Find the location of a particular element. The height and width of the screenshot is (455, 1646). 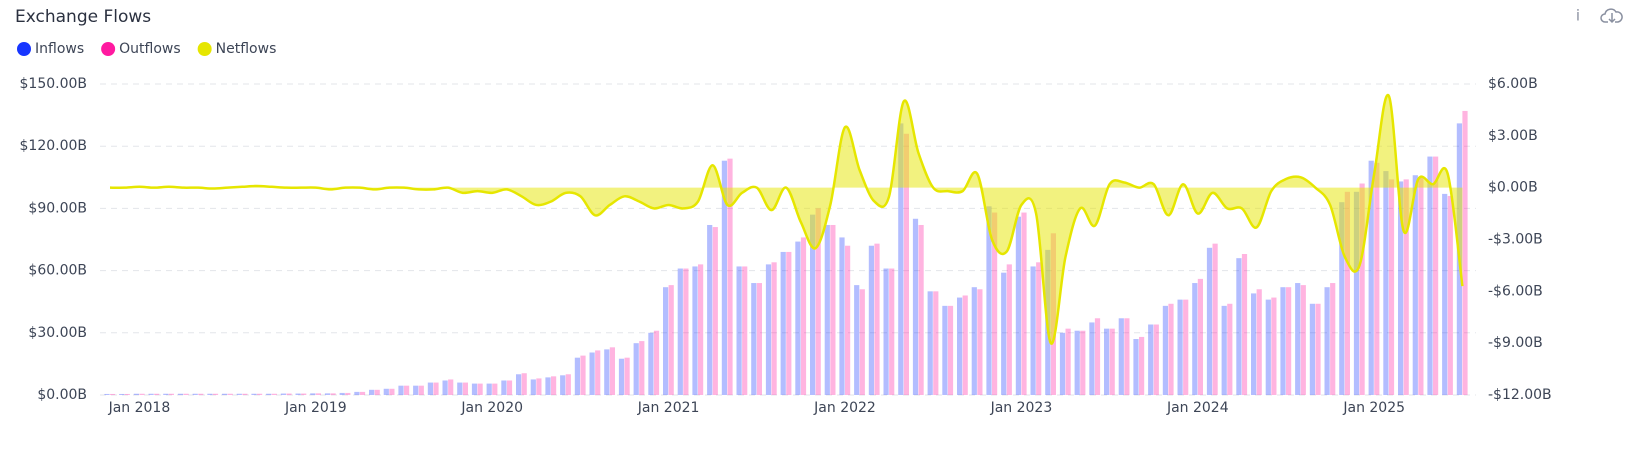

legend-item: Outflows is located at coordinates (141, 49).